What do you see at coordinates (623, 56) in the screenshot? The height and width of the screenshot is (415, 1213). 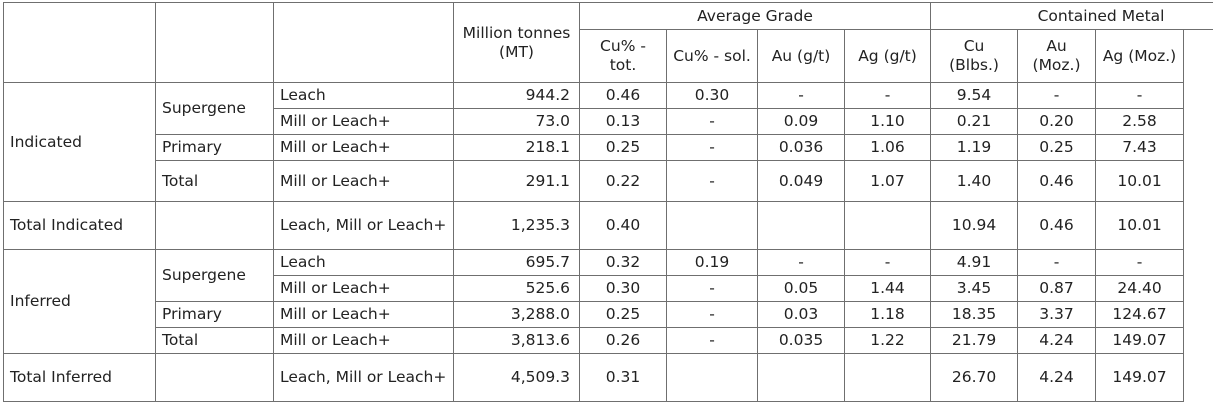 I see `header-cu-tot: Cu% - tot.` at bounding box center [623, 56].